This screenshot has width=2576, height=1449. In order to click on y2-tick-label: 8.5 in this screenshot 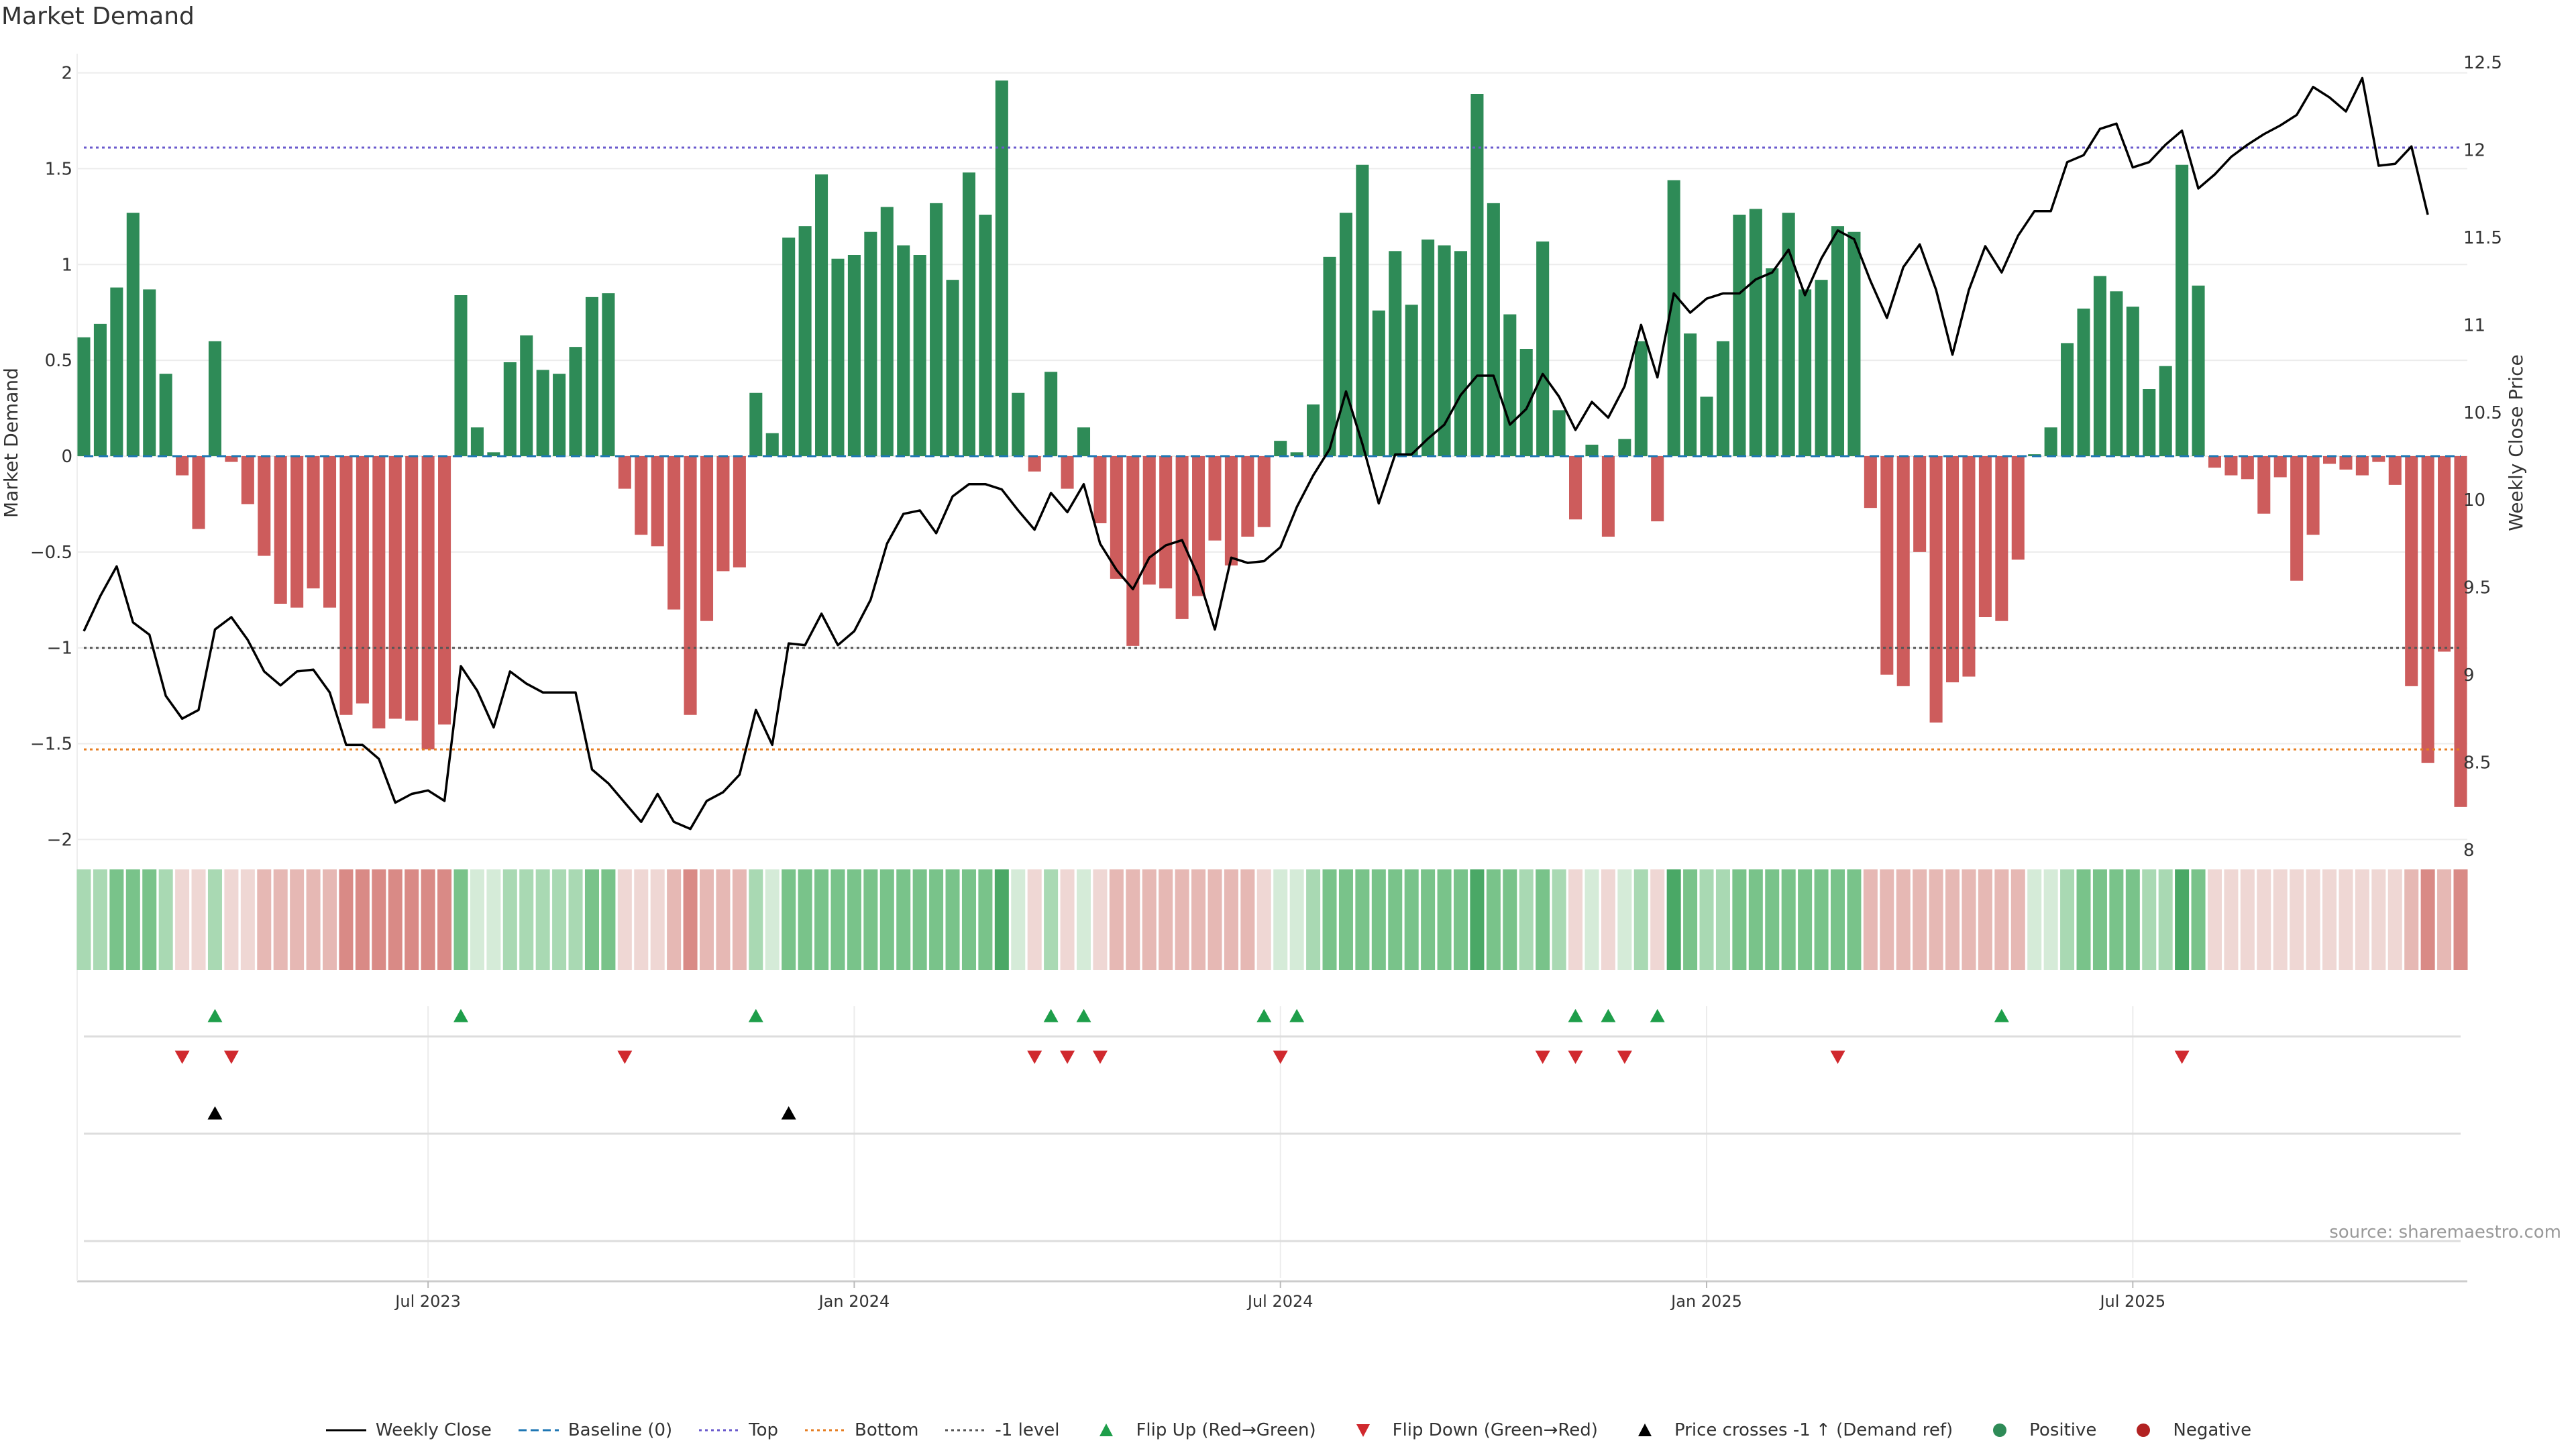, I will do `click(2477, 763)`.